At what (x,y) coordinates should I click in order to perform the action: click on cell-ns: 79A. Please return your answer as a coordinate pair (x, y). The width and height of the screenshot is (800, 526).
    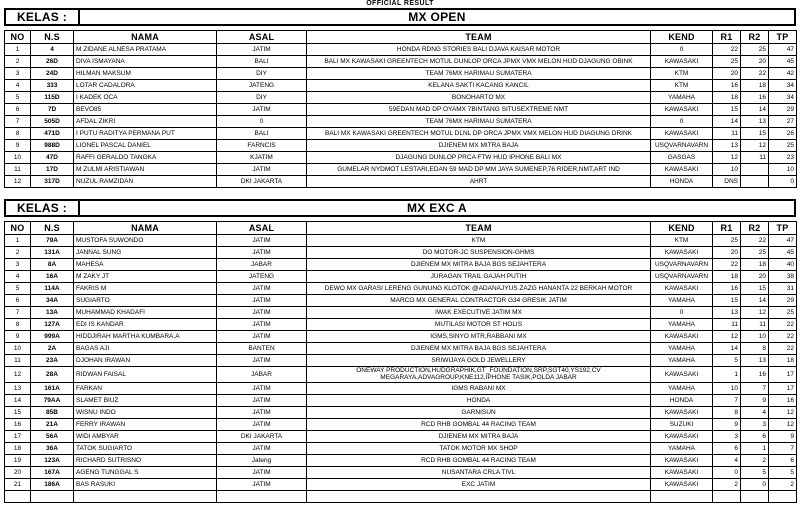
    Looking at the image, I should click on (52, 240).